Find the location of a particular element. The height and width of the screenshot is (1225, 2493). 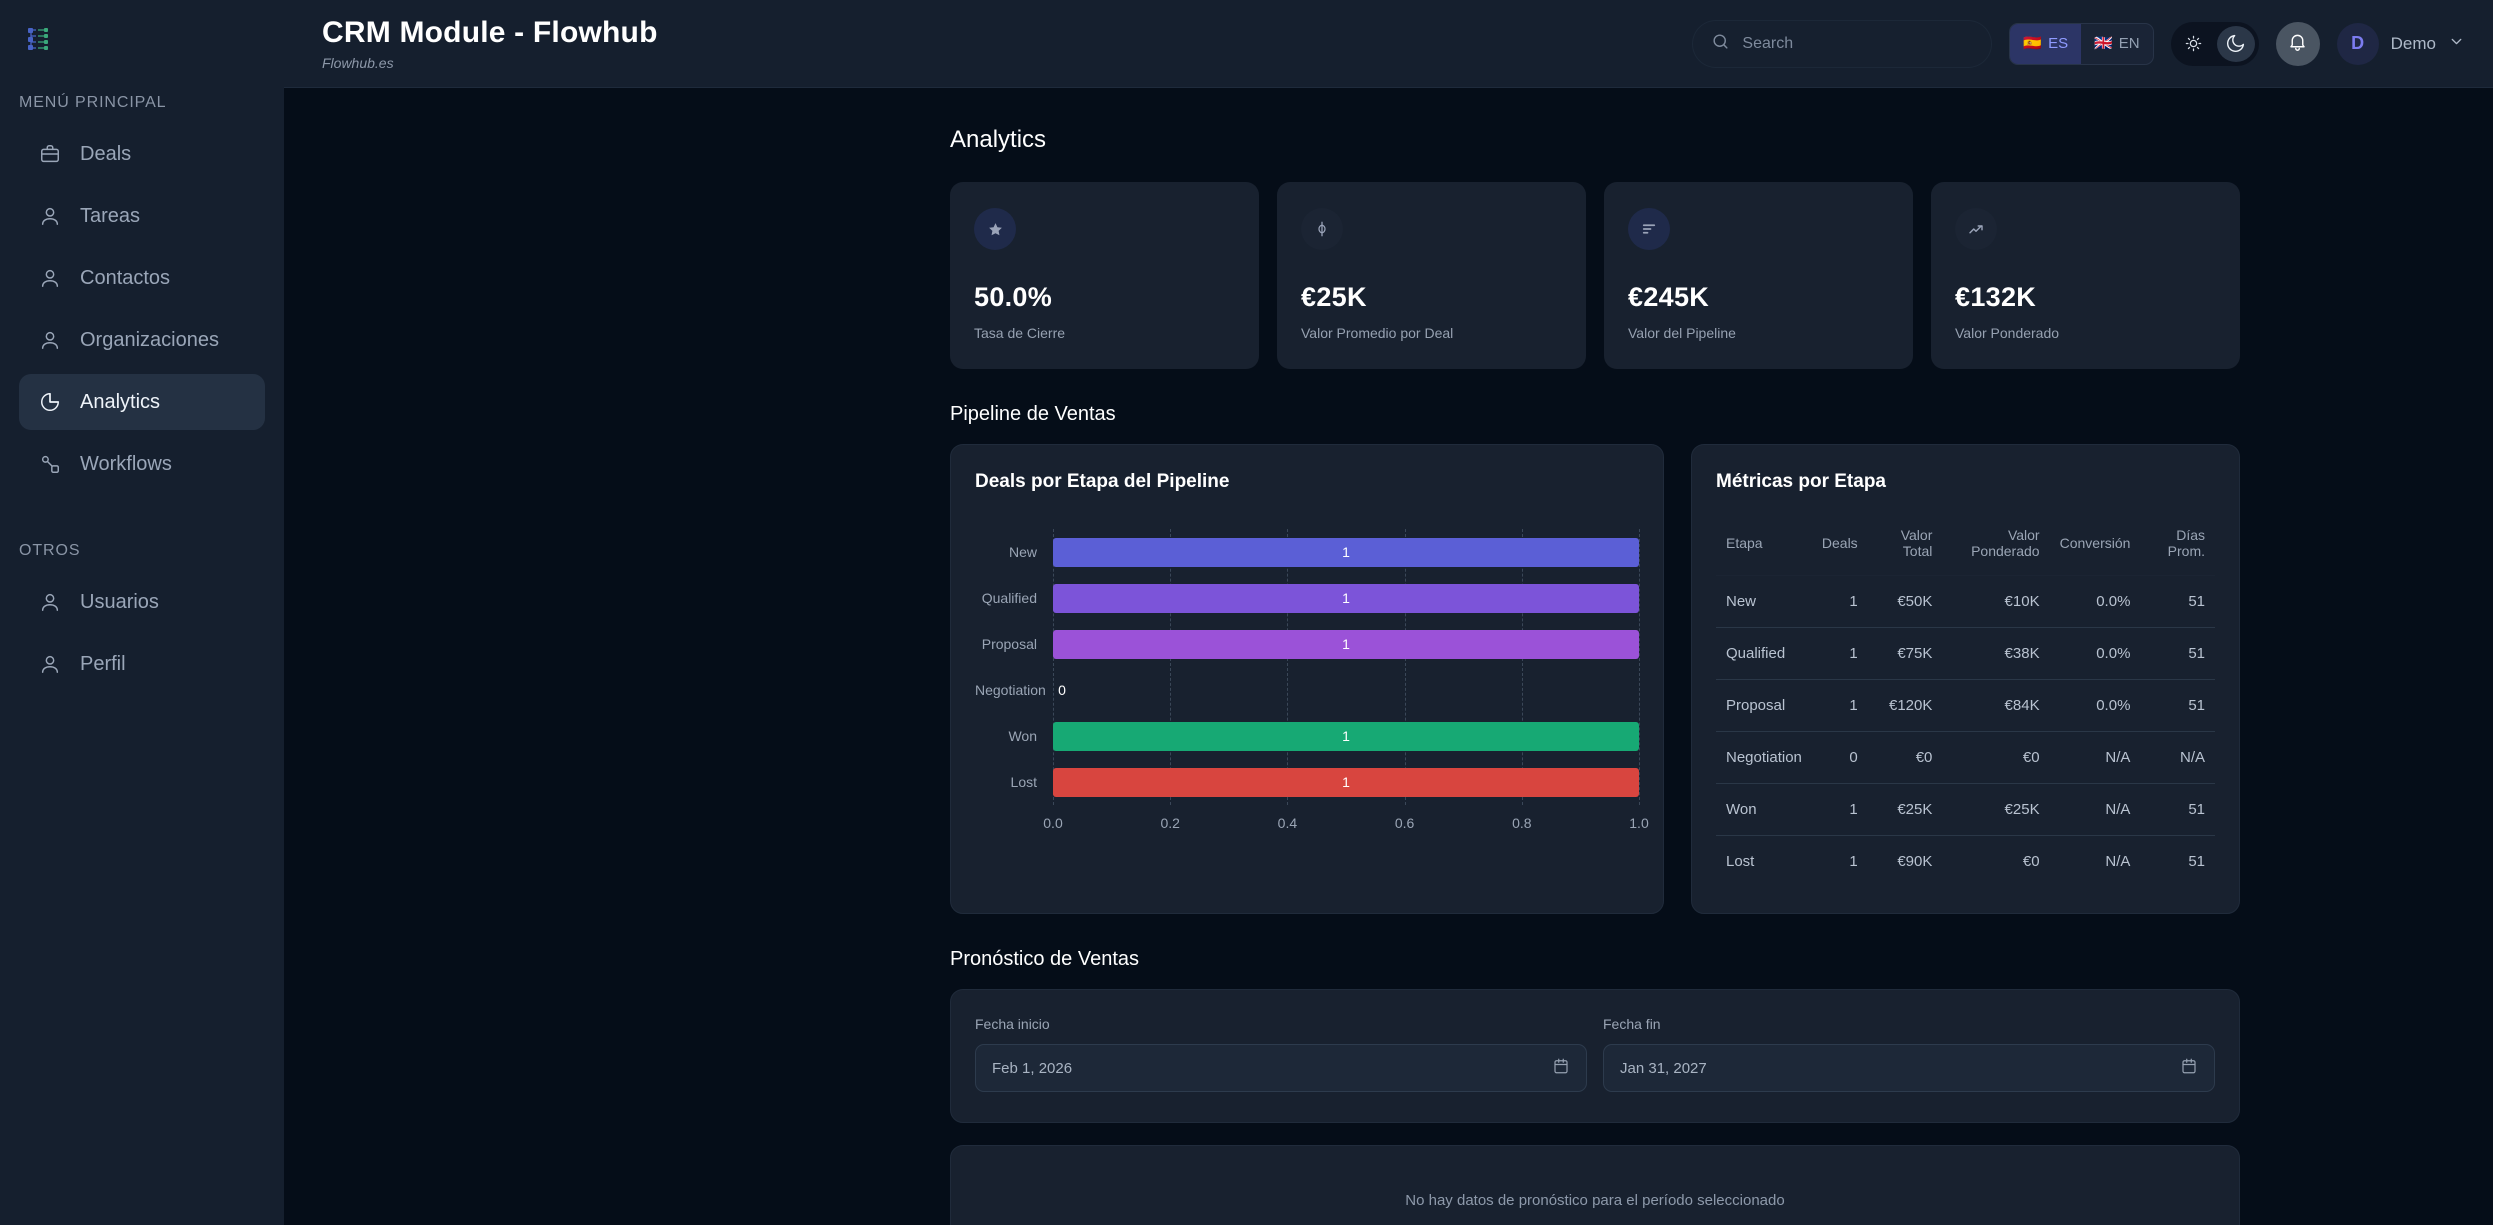

chart-x-axis: 0.0 0.2 0.4 0.6 0.8 1.0 is located at coordinates (1345, 826).